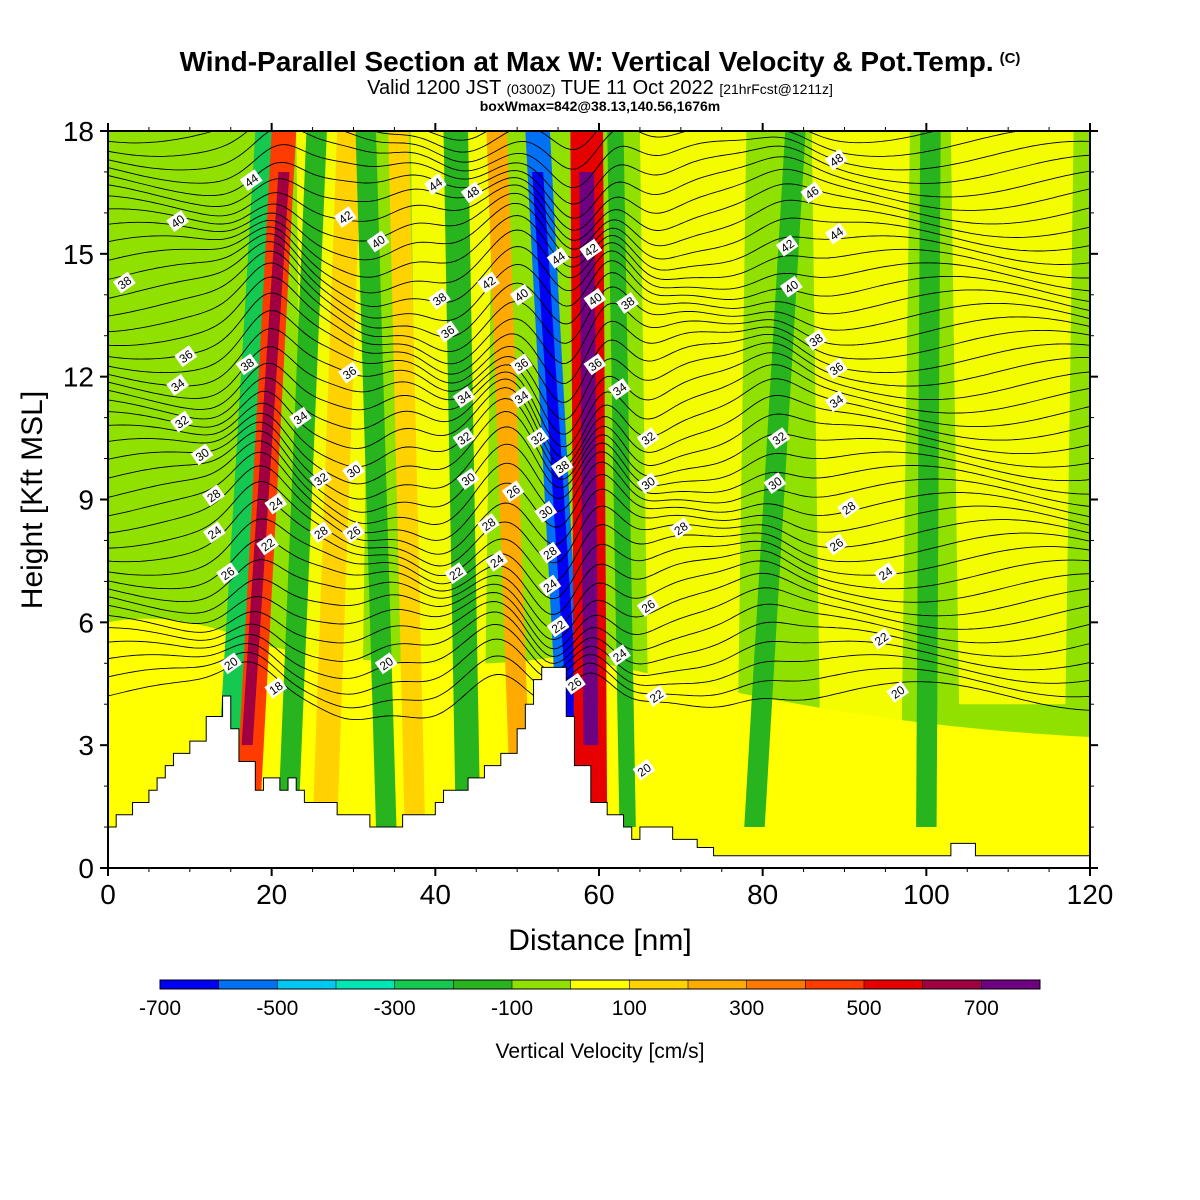 The height and width of the screenshot is (1200, 1200). Describe the element at coordinates (627, 303) in the screenshot. I see `contour-label-42: 38` at that location.